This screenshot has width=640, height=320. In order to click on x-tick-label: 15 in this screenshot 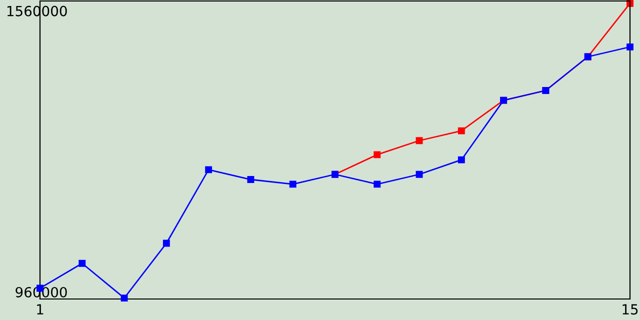, I will do `click(630, 309)`.